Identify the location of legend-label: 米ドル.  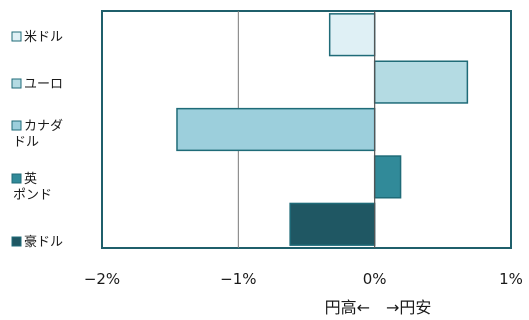
(43, 37).